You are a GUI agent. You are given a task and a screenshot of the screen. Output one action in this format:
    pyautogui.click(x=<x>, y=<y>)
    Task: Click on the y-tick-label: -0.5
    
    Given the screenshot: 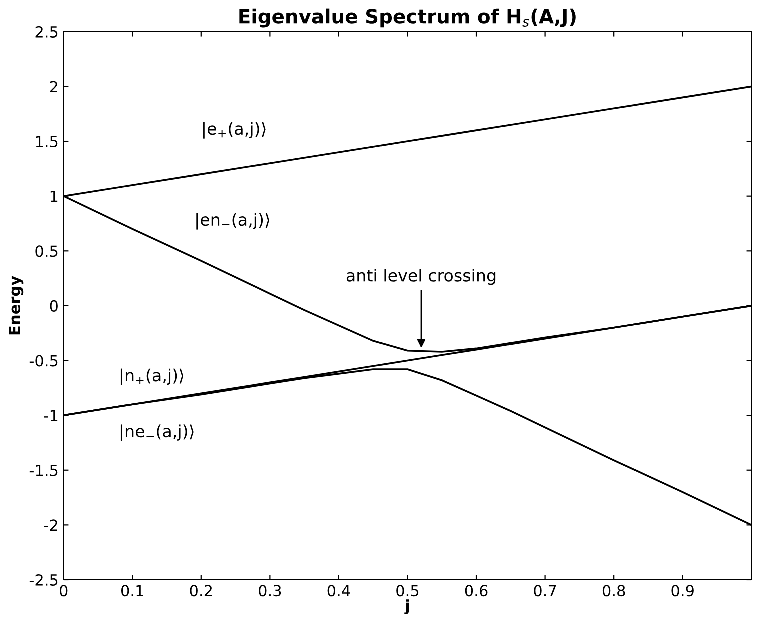 What is the action you would take?
    pyautogui.click(x=44, y=361)
    